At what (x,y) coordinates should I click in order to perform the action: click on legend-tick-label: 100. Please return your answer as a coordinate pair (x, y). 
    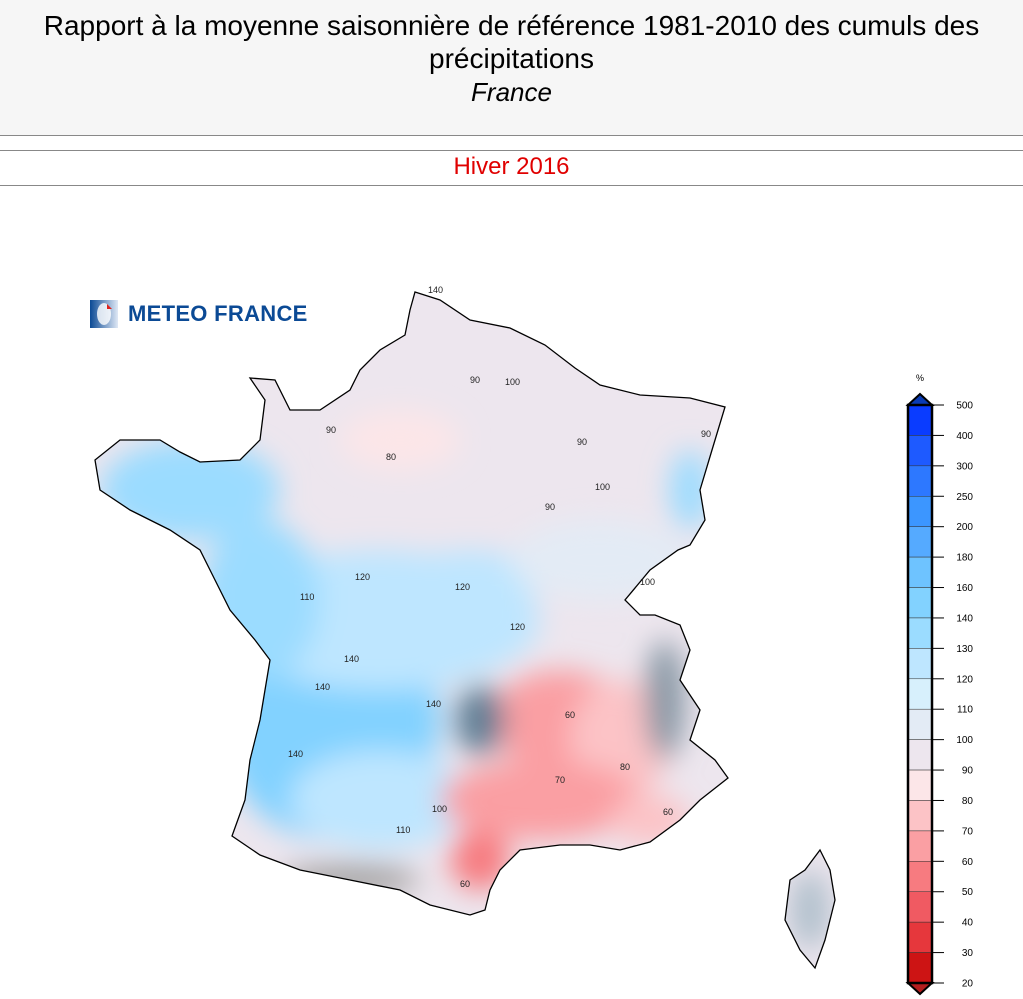
    Looking at the image, I should click on (964, 740).